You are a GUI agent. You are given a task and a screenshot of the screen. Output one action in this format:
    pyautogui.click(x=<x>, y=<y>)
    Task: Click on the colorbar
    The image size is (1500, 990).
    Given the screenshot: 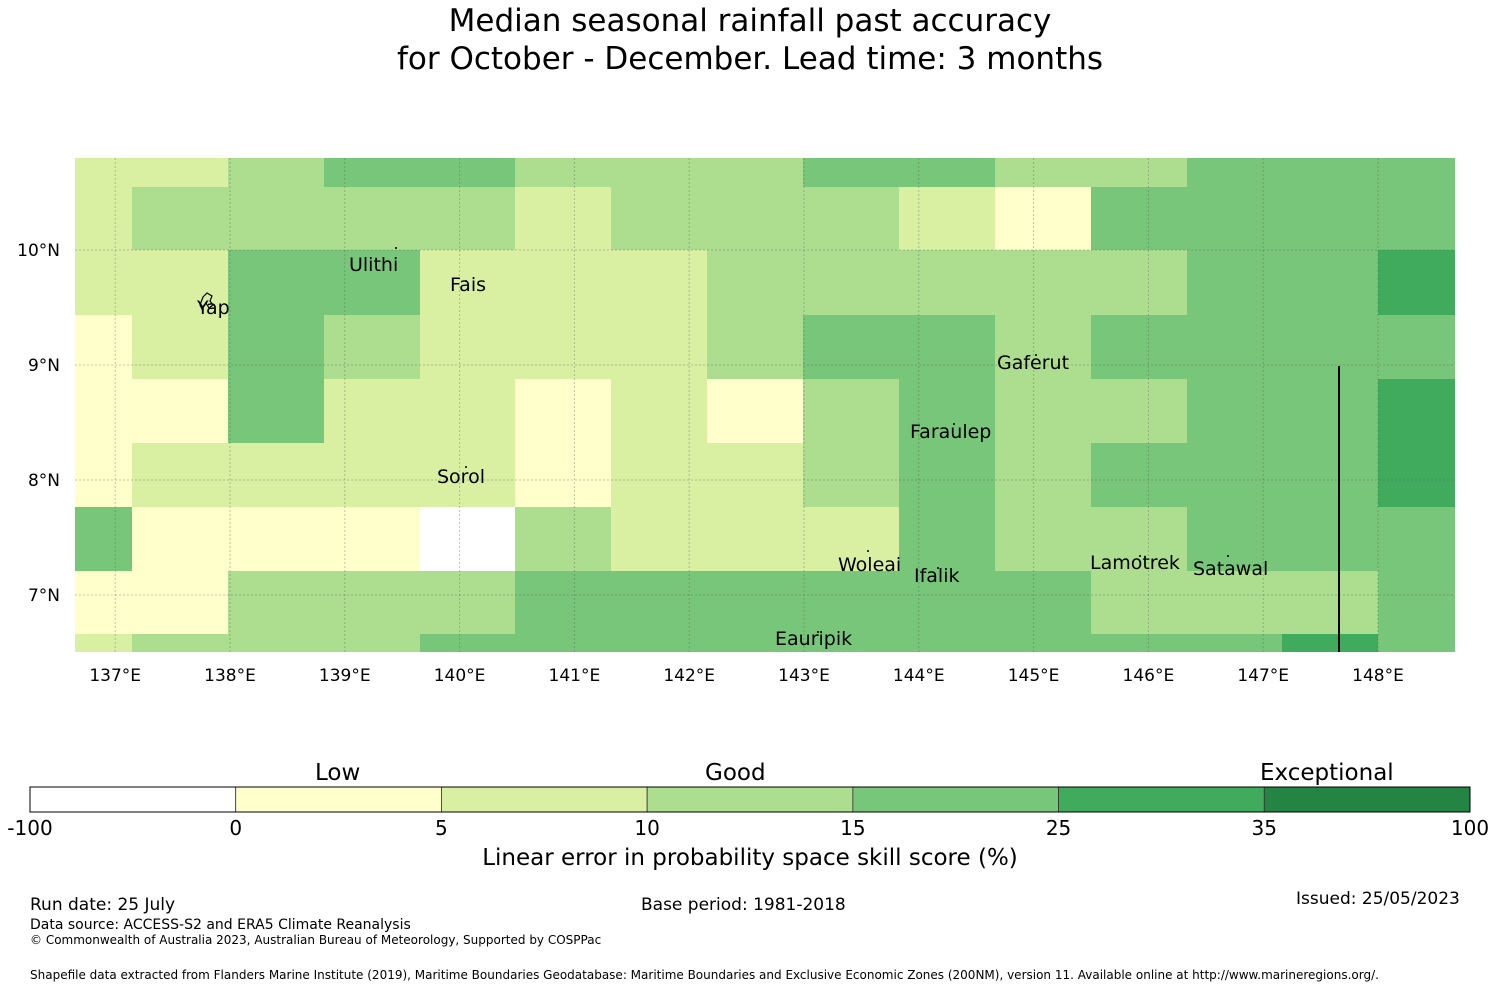 What is the action you would take?
    pyautogui.click(x=750, y=799)
    